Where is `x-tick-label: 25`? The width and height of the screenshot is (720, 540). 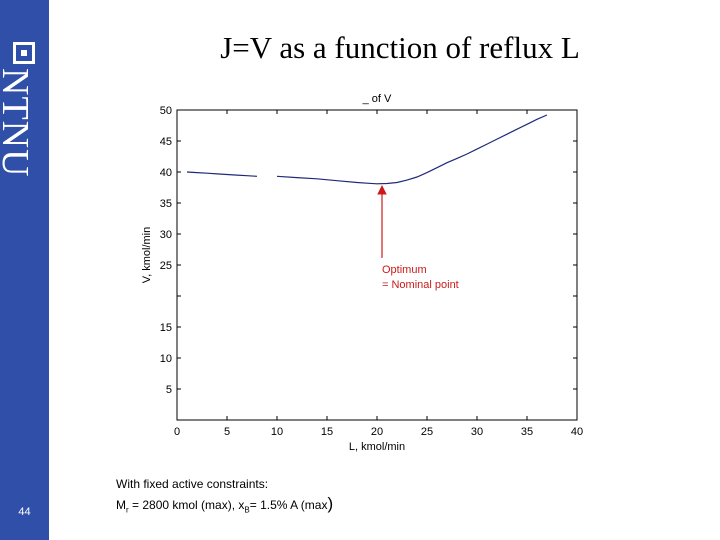
x-tick-label: 25 is located at coordinates (427, 432).